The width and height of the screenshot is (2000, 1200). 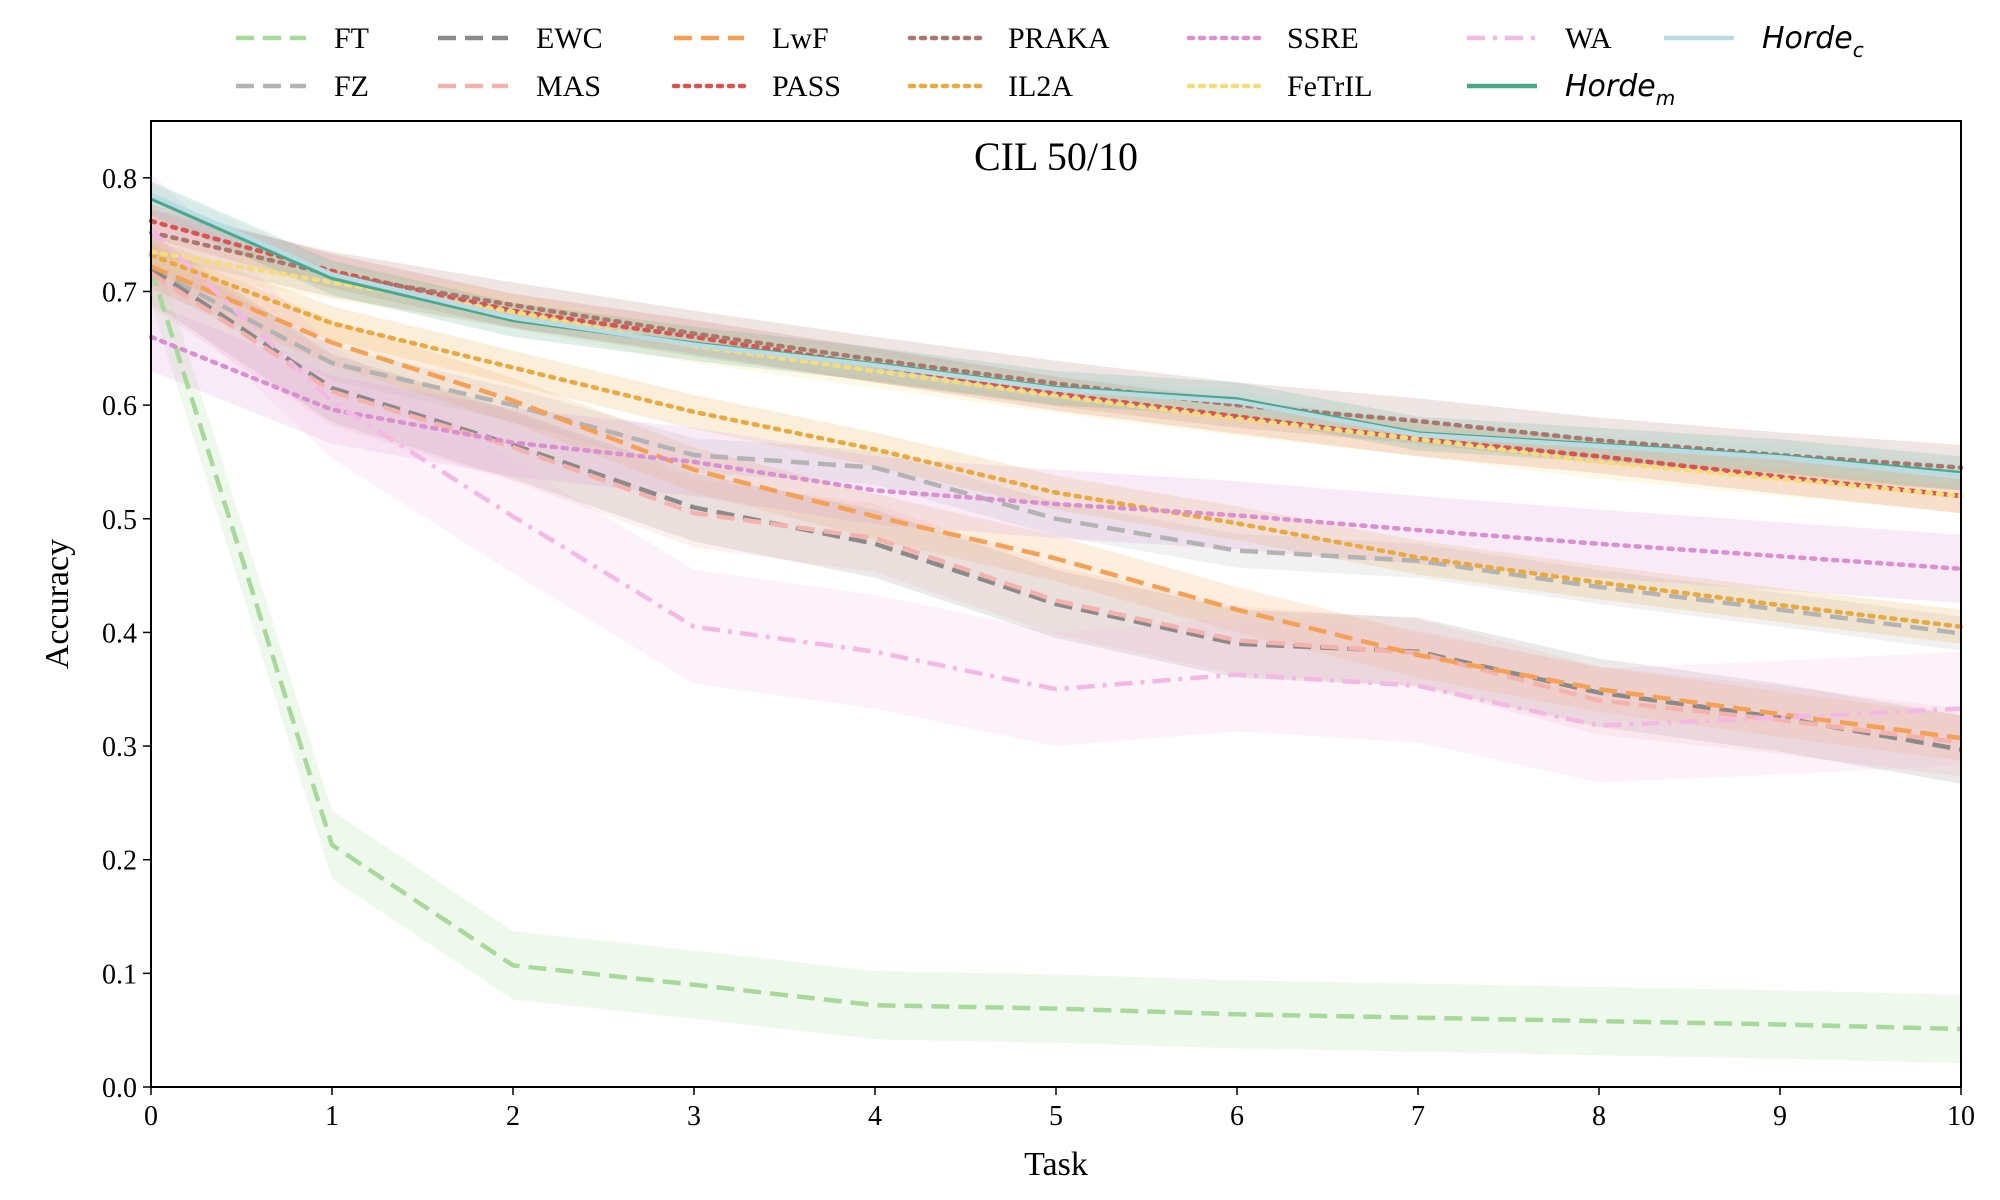 I want to click on legend-entry-ssre: SSRE, so click(x=1272, y=38).